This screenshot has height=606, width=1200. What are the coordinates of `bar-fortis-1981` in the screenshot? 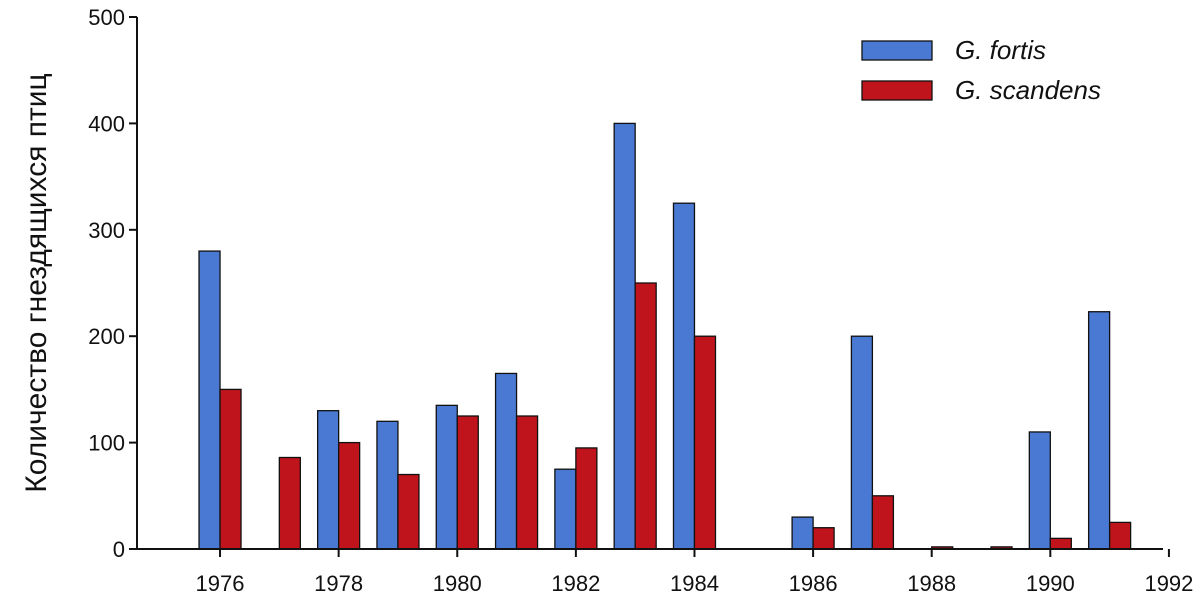 It's located at (506, 461).